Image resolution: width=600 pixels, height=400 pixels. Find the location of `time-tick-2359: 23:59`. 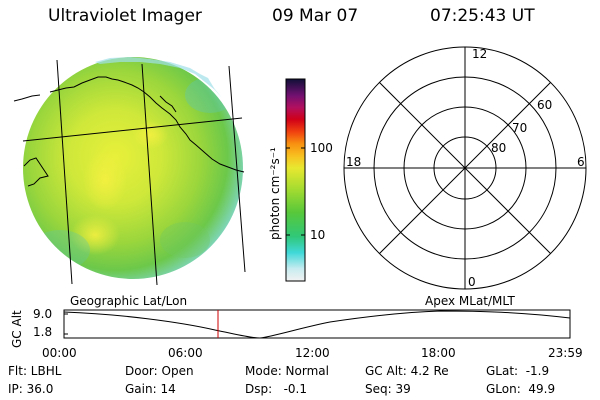

time-tick-2359: 23:59 is located at coordinates (565, 353).